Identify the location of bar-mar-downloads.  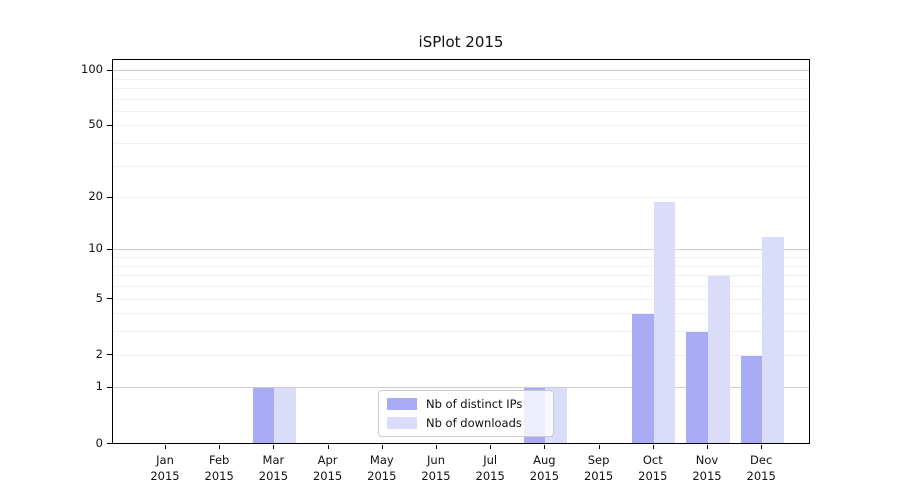
(285, 416).